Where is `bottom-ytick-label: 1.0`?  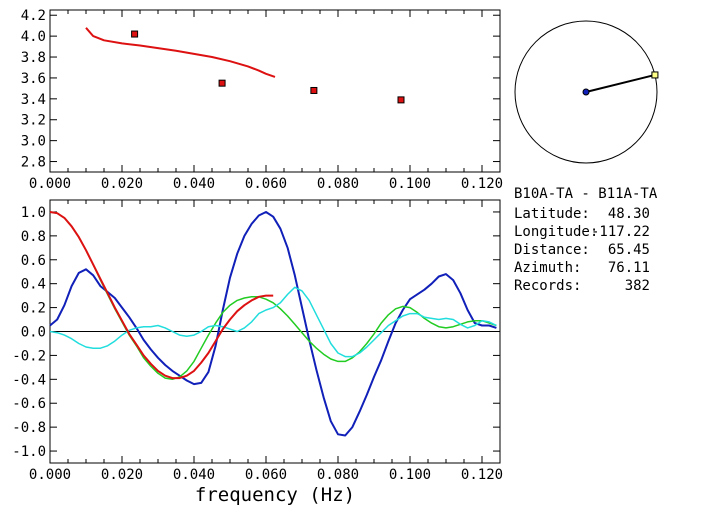
bottom-ytick-label: 1.0 is located at coordinates (33, 213).